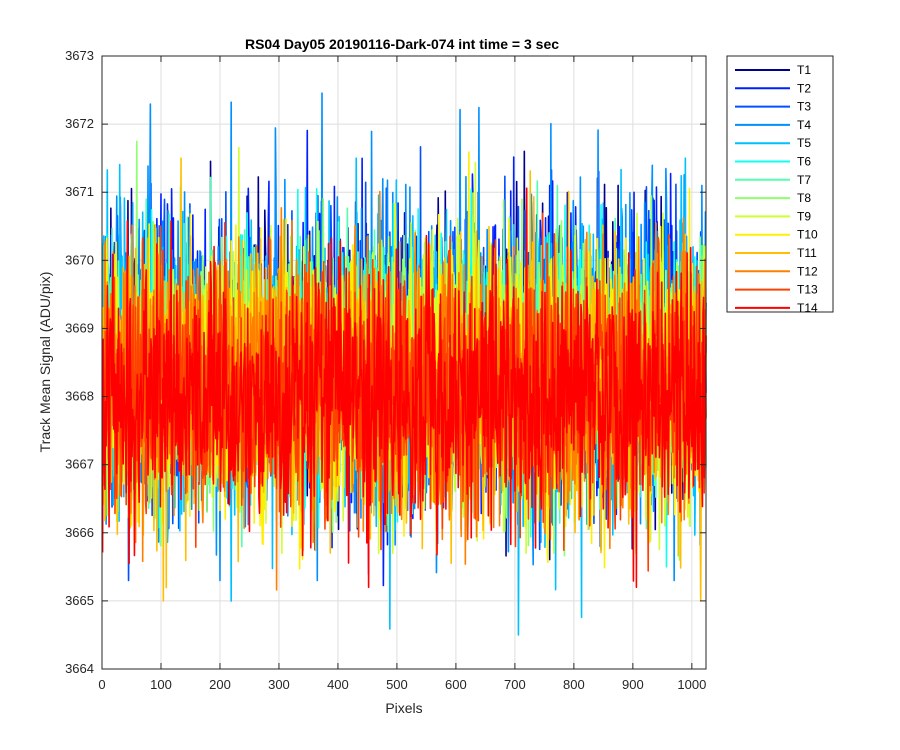  I want to click on legend: T1 T2 T3 T4 T5 T6 T7 T8 T9 T10 T11 T12 T13 T14, so click(780, 185).